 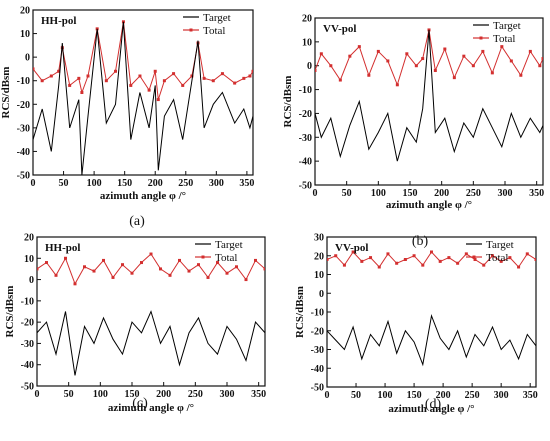 What do you see at coordinates (321, 294) in the screenshot?
I see `y-tick-label: 0` at bounding box center [321, 294].